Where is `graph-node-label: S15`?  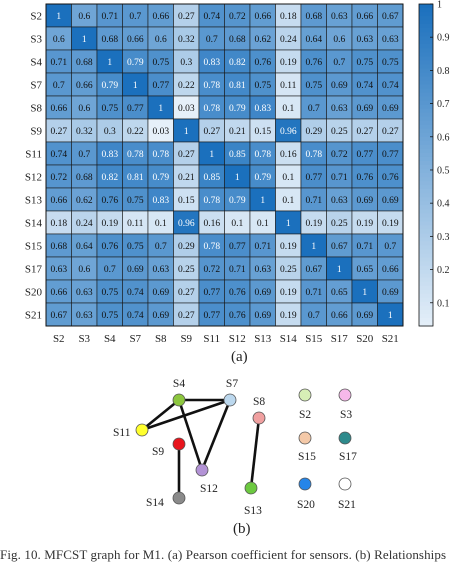 graph-node-label: S15 is located at coordinates (307, 457).